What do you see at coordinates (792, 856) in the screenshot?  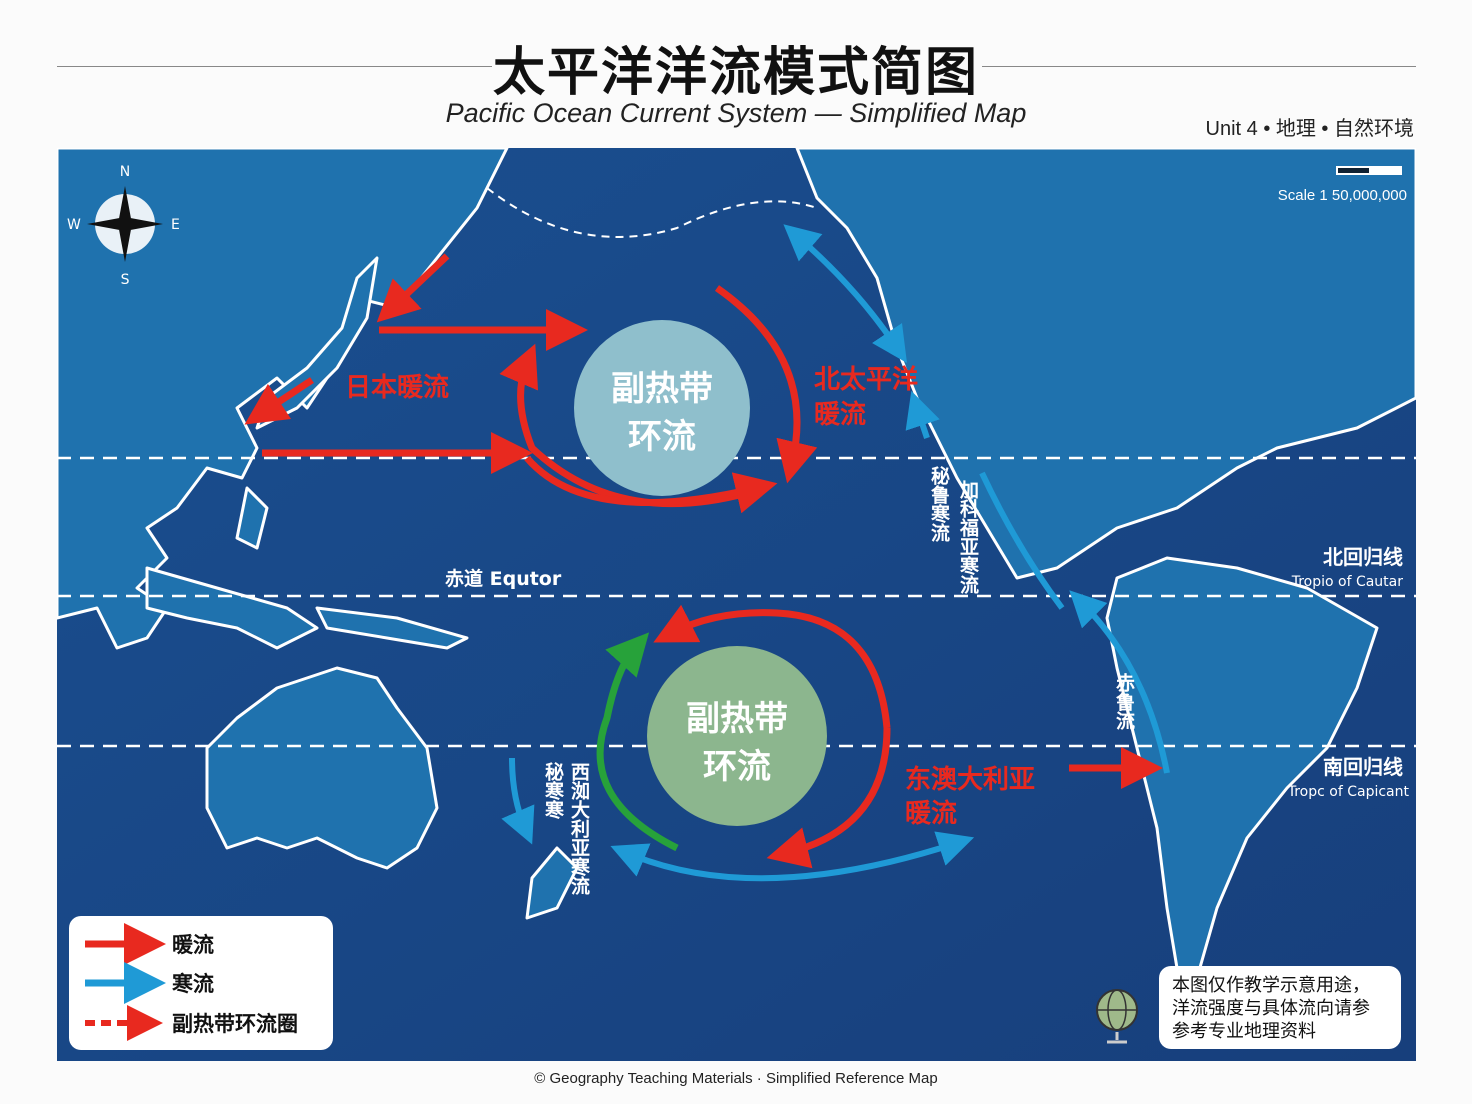 I see `south-pacific-arrow` at bounding box center [792, 856].